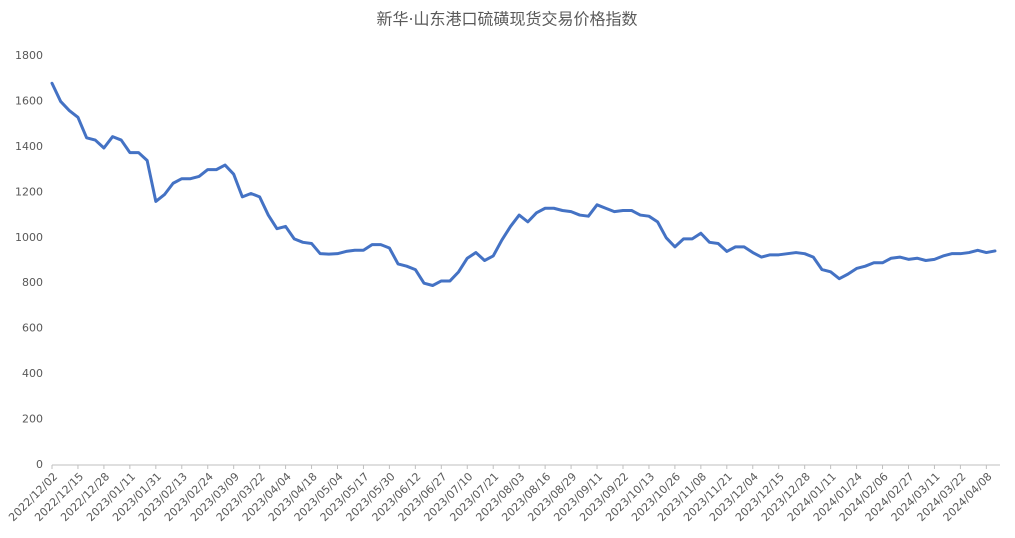 The width and height of the screenshot is (1015, 538). I want to click on y-tick-label: 1800, so click(29, 55).